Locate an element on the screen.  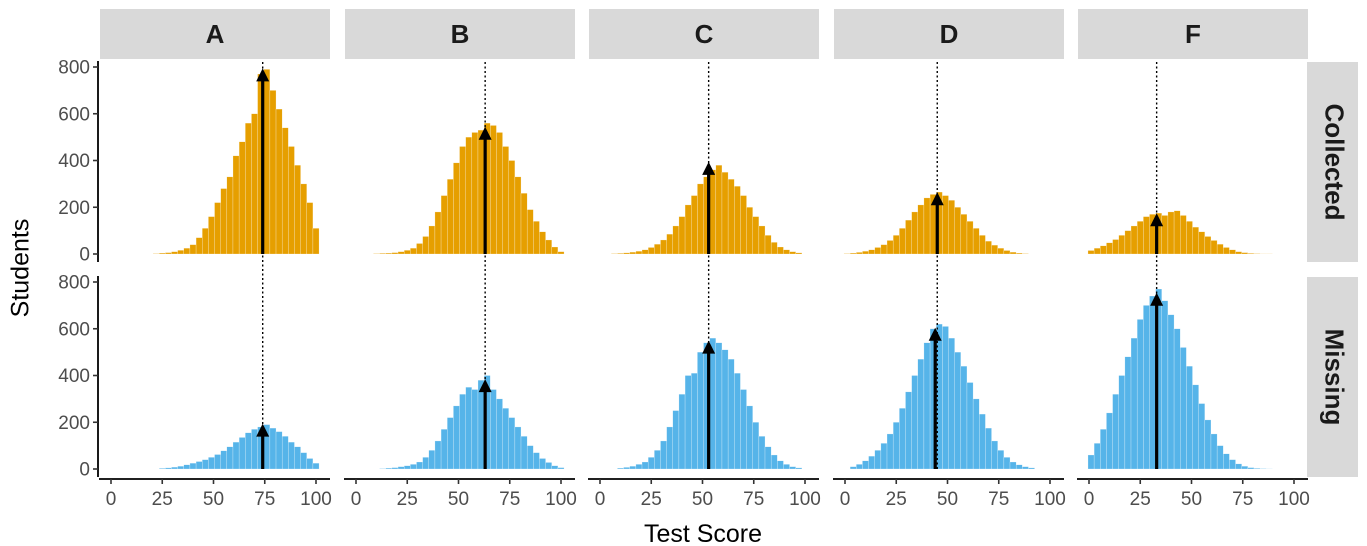
x-tick-label: 0 is located at coordinates (111, 499).